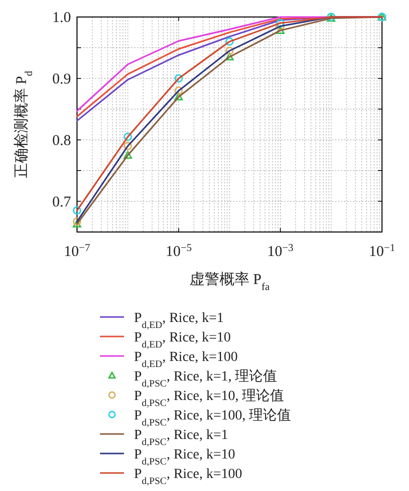  I want to click on x-tick-label: 10$^{−1}$, so click(382, 251).